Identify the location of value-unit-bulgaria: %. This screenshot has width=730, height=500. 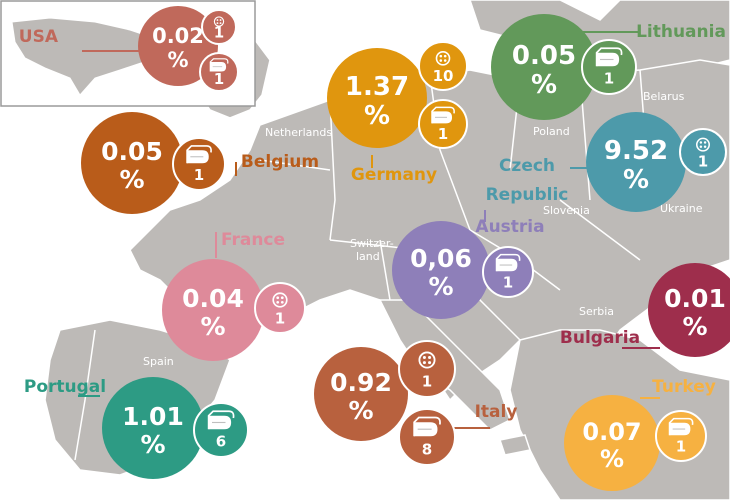
(694, 326).